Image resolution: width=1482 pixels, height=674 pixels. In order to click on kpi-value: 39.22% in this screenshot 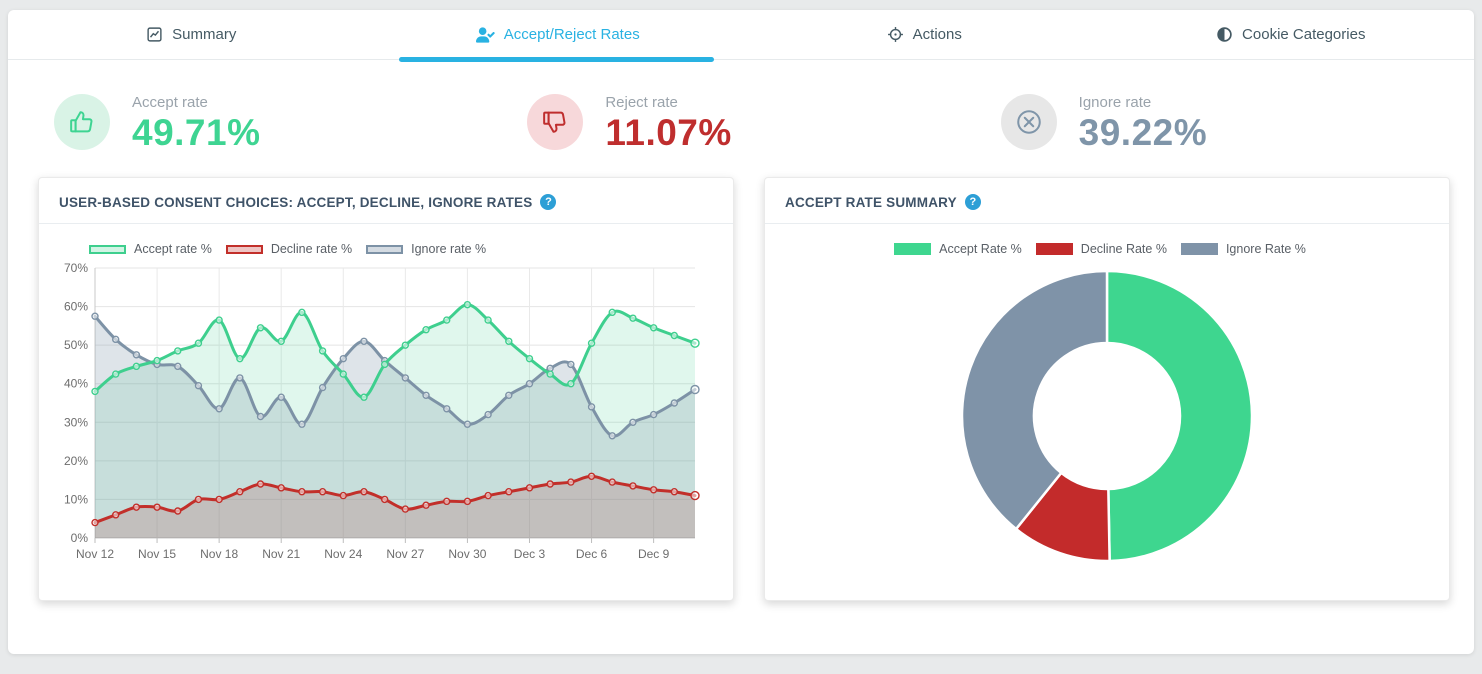, I will do `click(1143, 132)`.